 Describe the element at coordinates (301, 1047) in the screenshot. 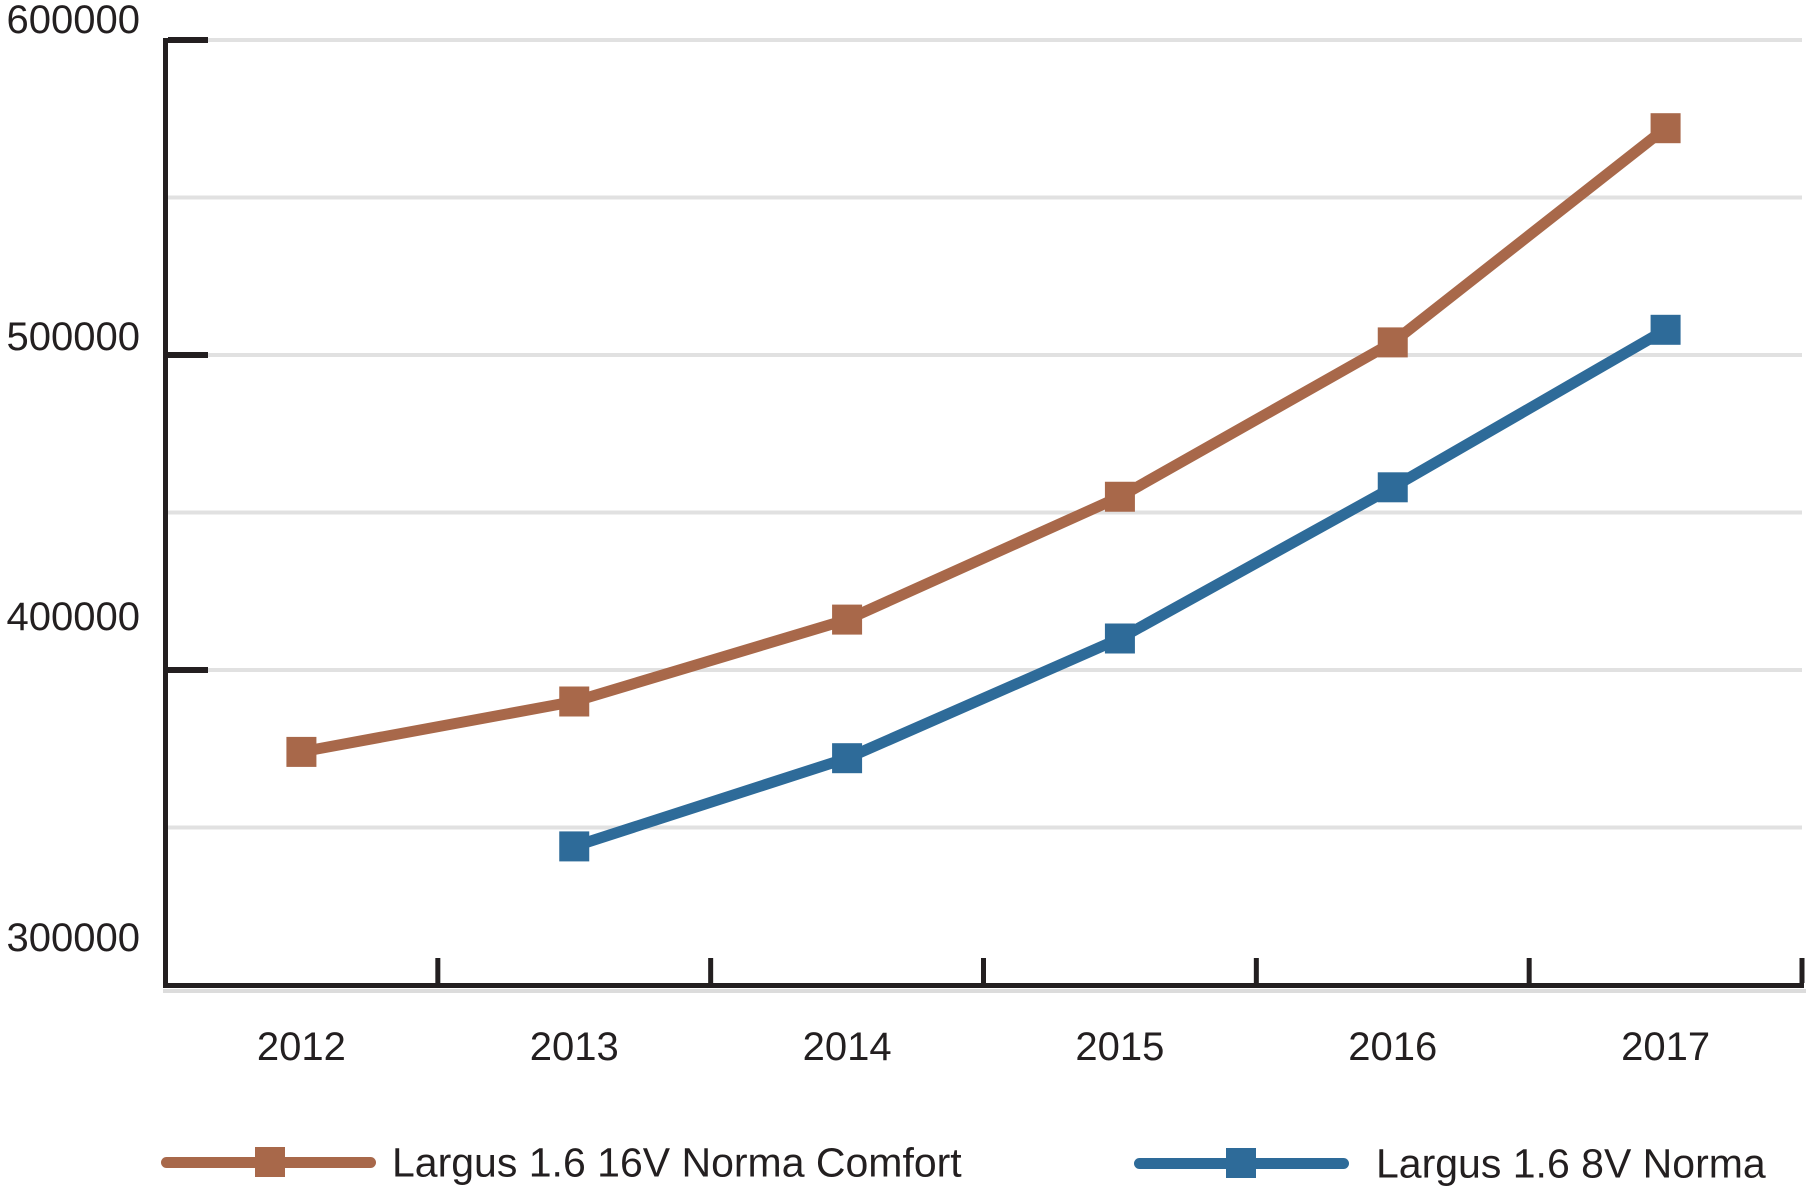

I see `x-axis-label: 2012` at that location.